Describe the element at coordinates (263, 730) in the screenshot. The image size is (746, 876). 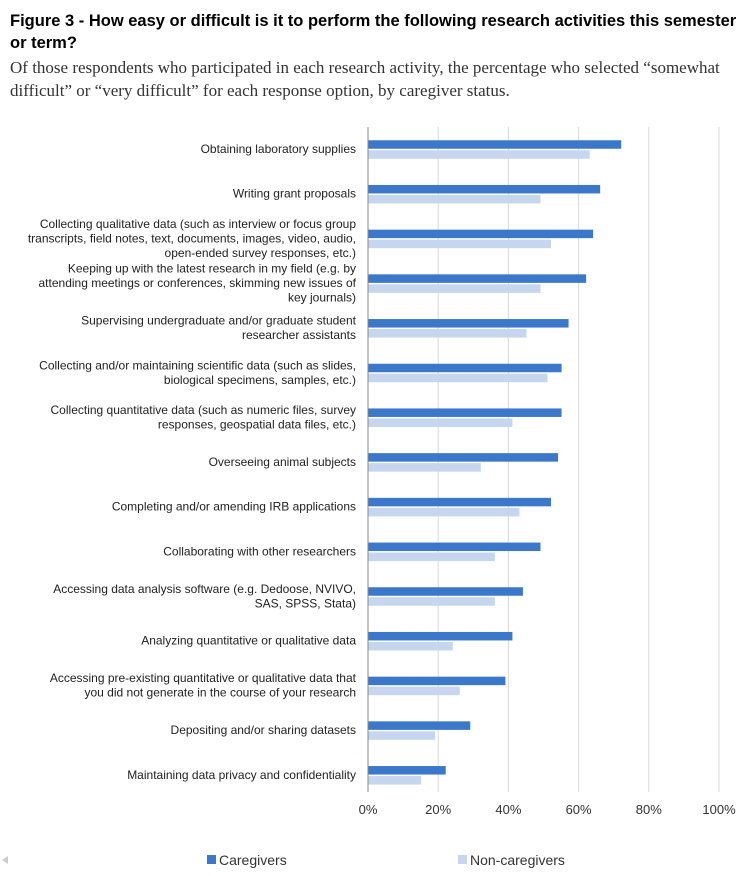
I see `category-label: Depositing and/or sharing datasets` at that location.